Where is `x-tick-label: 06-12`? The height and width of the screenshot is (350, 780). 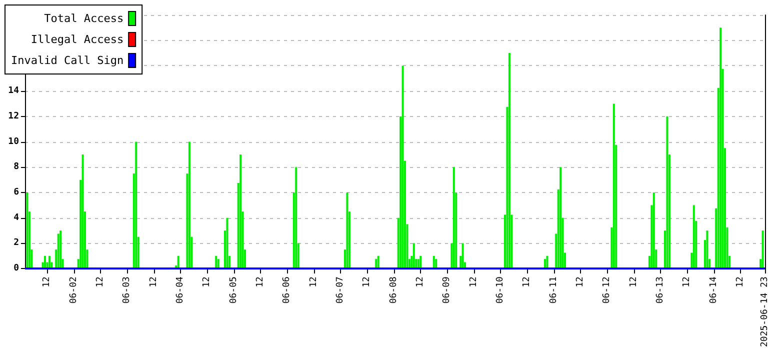
x-tick-label: 06-12 is located at coordinates (607, 290).